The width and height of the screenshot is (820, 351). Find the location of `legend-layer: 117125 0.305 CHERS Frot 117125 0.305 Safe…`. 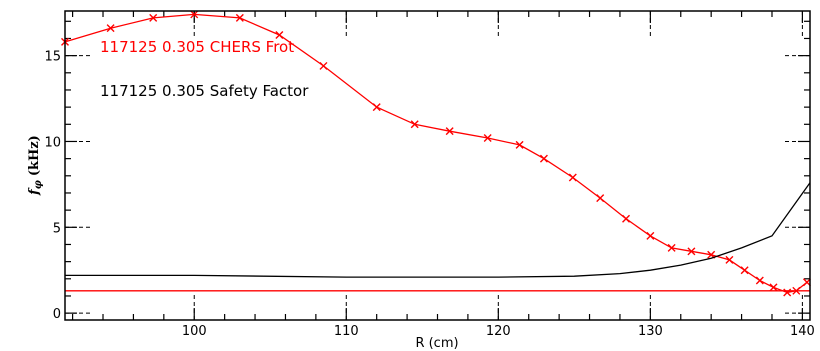

legend-layer: 117125 0.305 CHERS Frot 117125 0.305 Safe… is located at coordinates (204, 69).